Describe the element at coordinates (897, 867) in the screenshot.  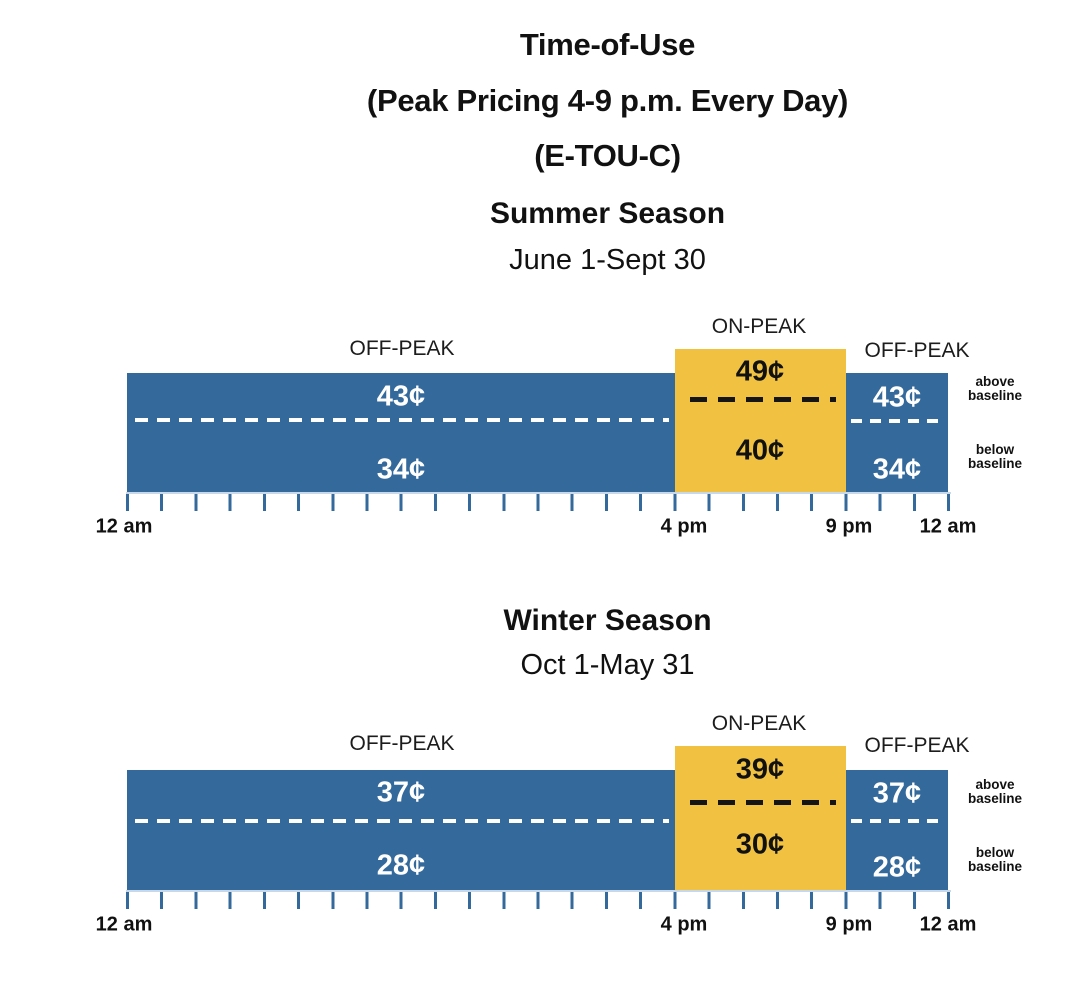
I see `winter-offpeak-right-below-price: 28¢` at that location.